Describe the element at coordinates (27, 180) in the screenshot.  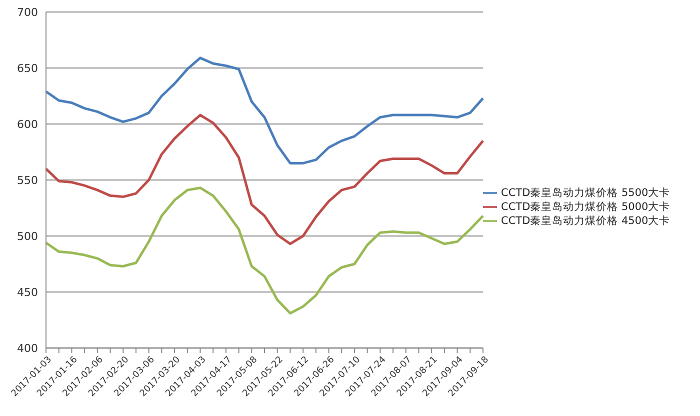
I see `y-tick-label: 550` at that location.